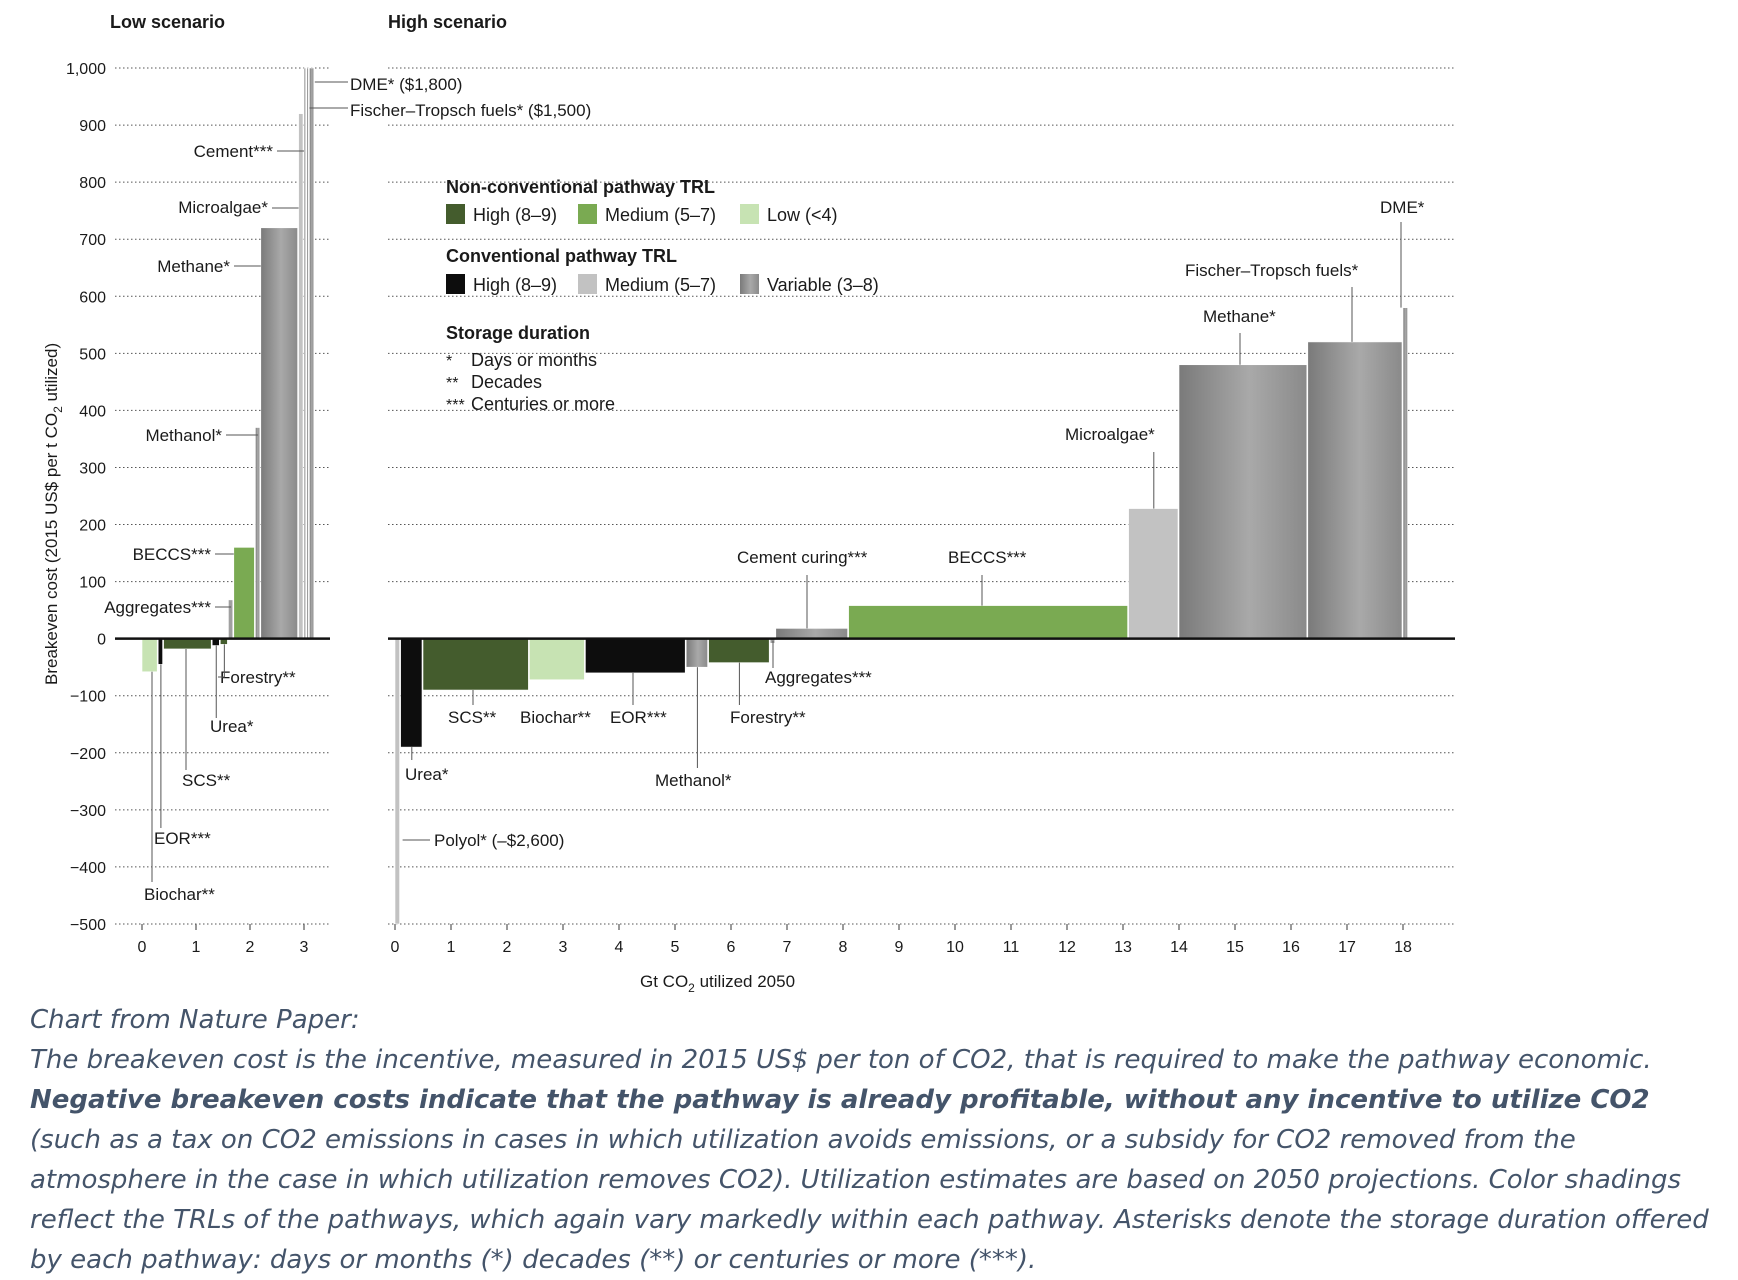 This screenshot has width=1738, height=1280. I want to click on legend-nonconv-title: Non-conventional pathway TRL, so click(580, 187).